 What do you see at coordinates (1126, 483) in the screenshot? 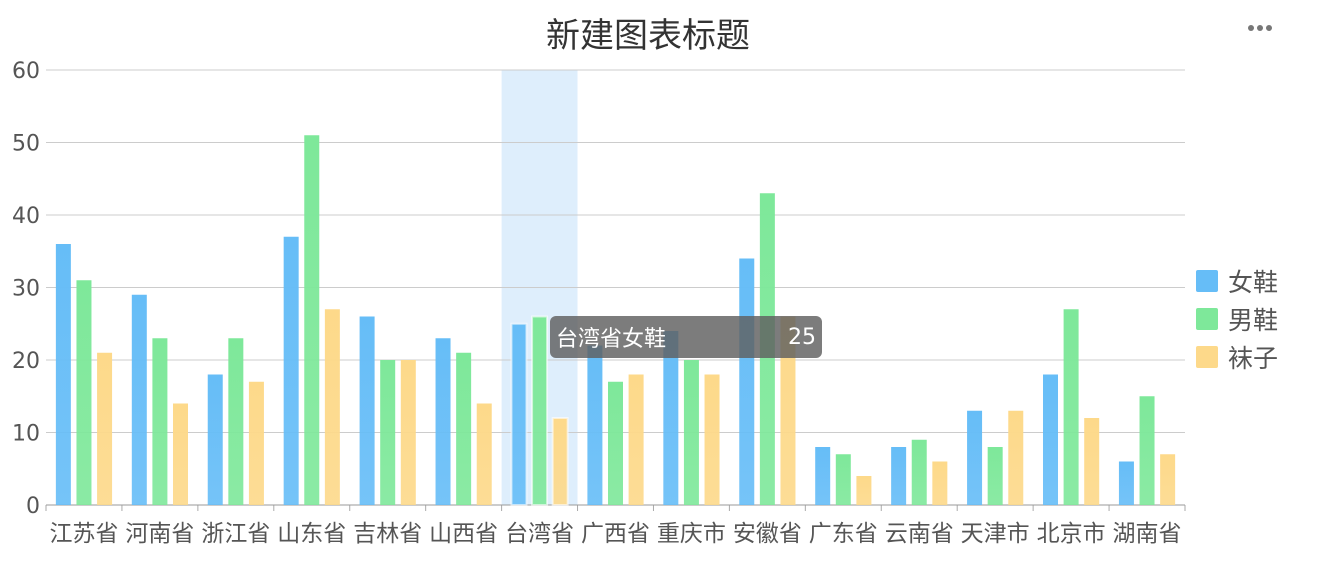
I see `bar-女鞋-湖南省` at bounding box center [1126, 483].